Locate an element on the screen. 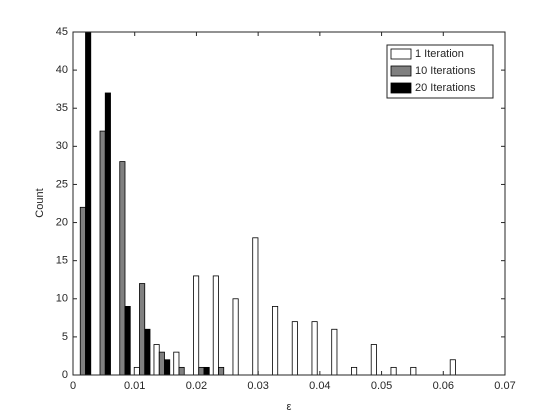 This screenshot has width=560, height=420. y-tick-label: 25 is located at coordinates (62, 184).